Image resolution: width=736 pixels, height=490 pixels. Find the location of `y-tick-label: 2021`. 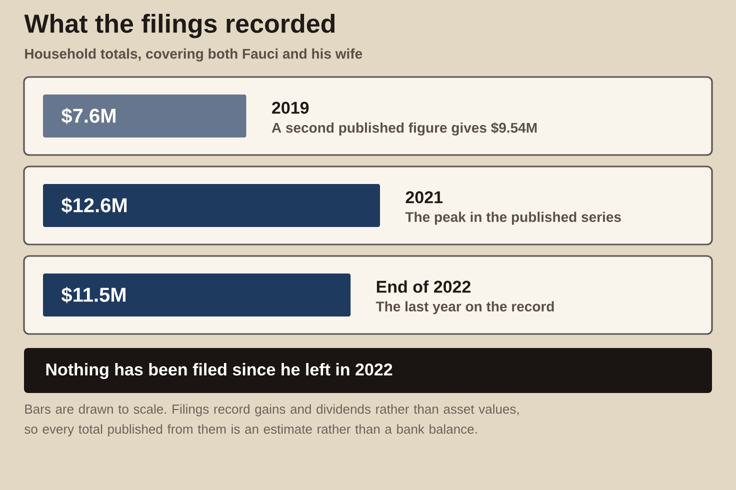

y-tick-label: 2021 is located at coordinates (424, 197).